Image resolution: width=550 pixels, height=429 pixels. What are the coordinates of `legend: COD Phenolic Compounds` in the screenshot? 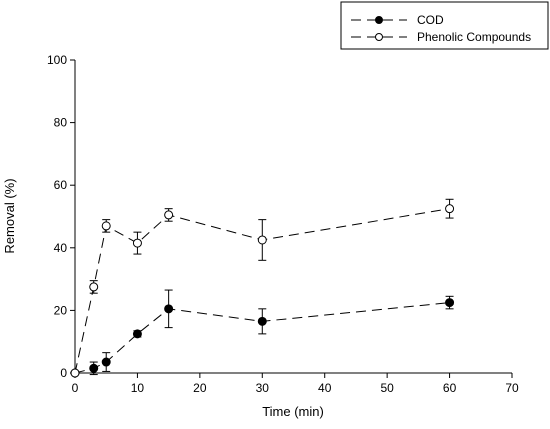 It's located at (444, 25).